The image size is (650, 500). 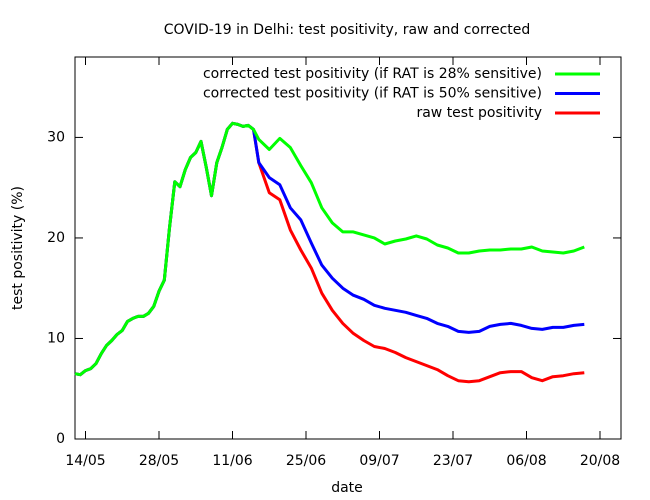 I want to click on y-tick-label: 30, so click(x=56, y=137).